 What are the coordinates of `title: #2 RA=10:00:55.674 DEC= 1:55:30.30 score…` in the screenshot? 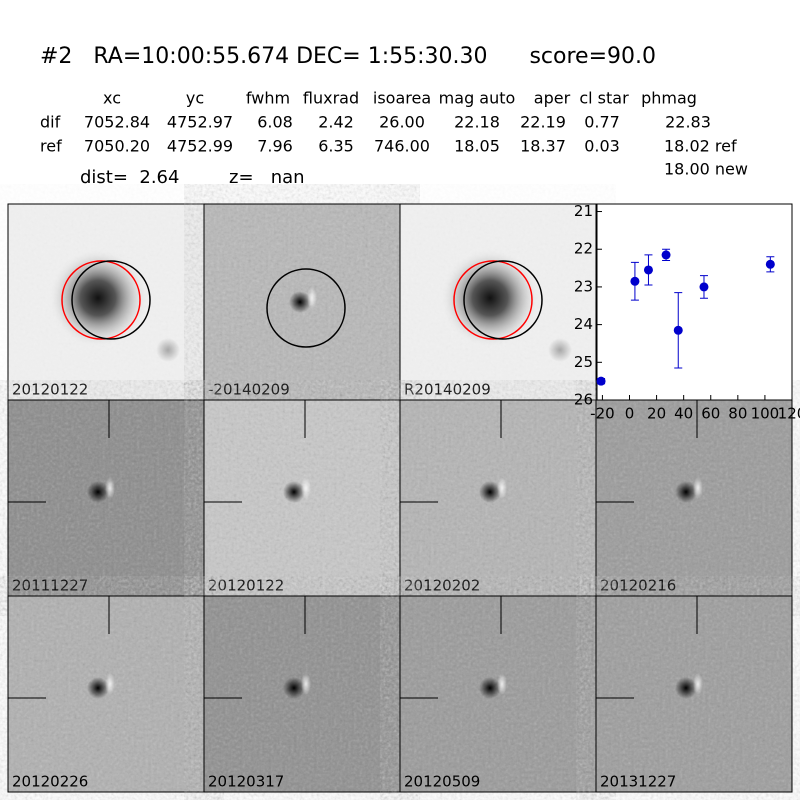 It's located at (348, 56).